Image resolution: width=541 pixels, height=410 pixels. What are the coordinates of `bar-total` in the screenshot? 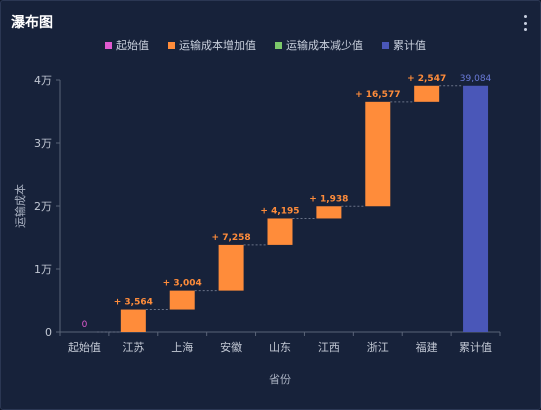 It's located at (476, 208).